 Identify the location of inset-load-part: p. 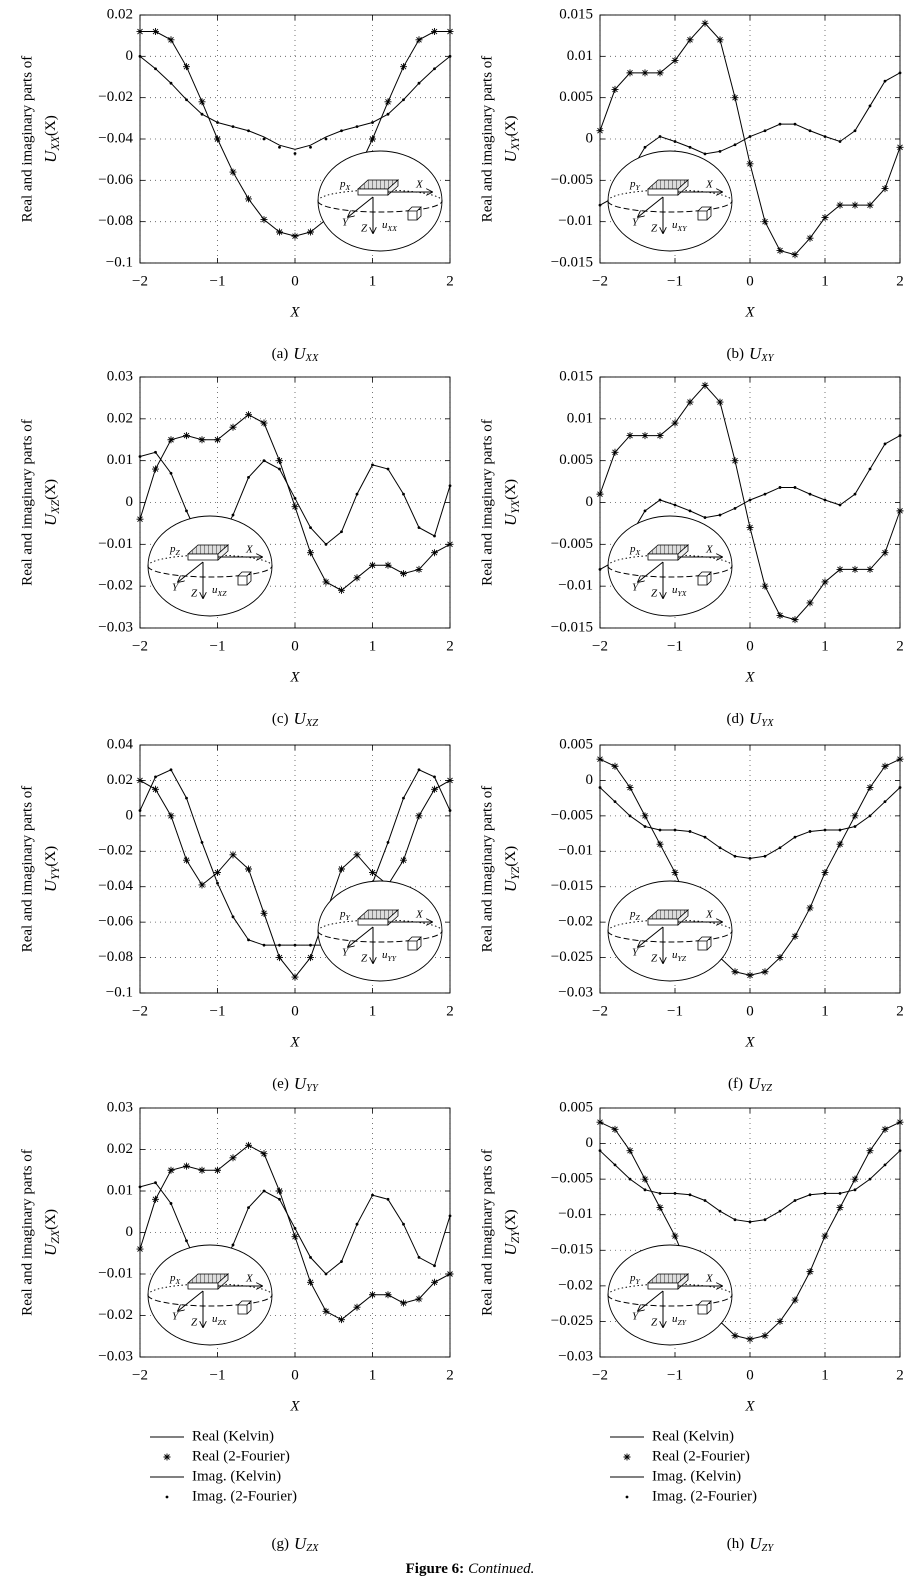
(172, 1278).